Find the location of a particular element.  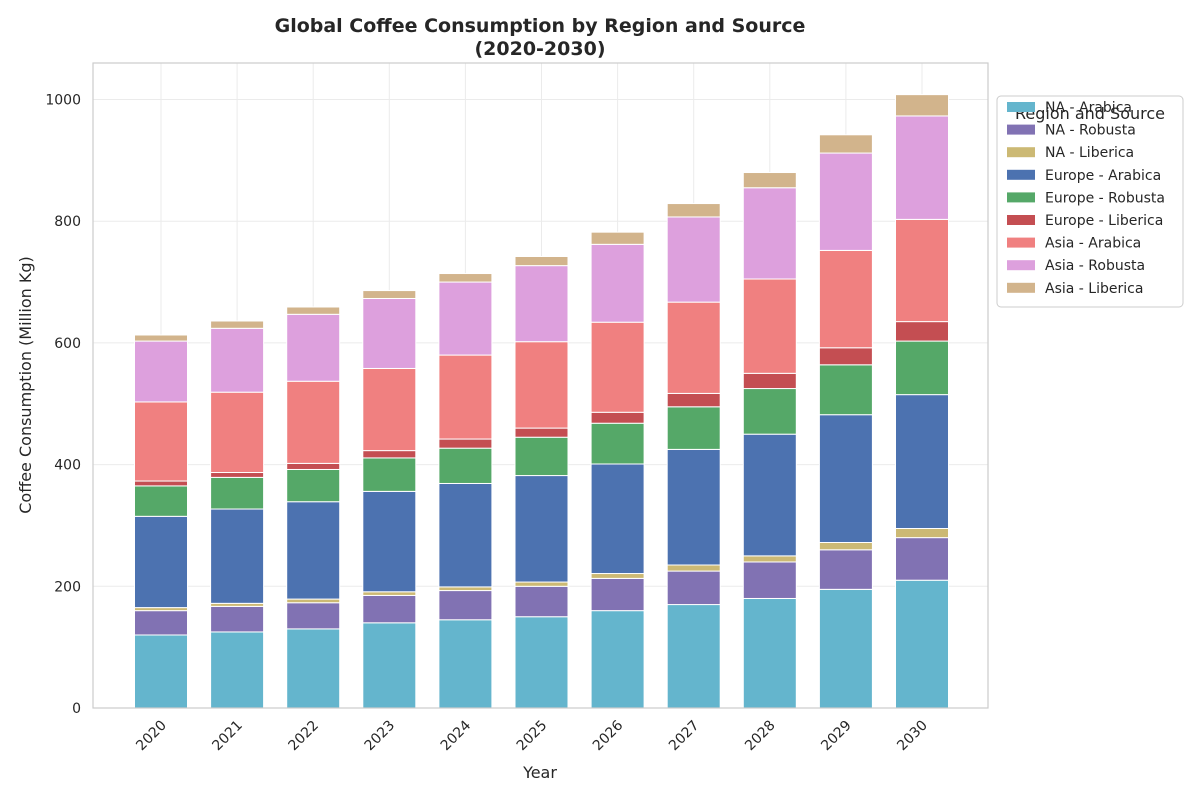

legend-entry: Europe - Arabica is located at coordinates (1103, 176).